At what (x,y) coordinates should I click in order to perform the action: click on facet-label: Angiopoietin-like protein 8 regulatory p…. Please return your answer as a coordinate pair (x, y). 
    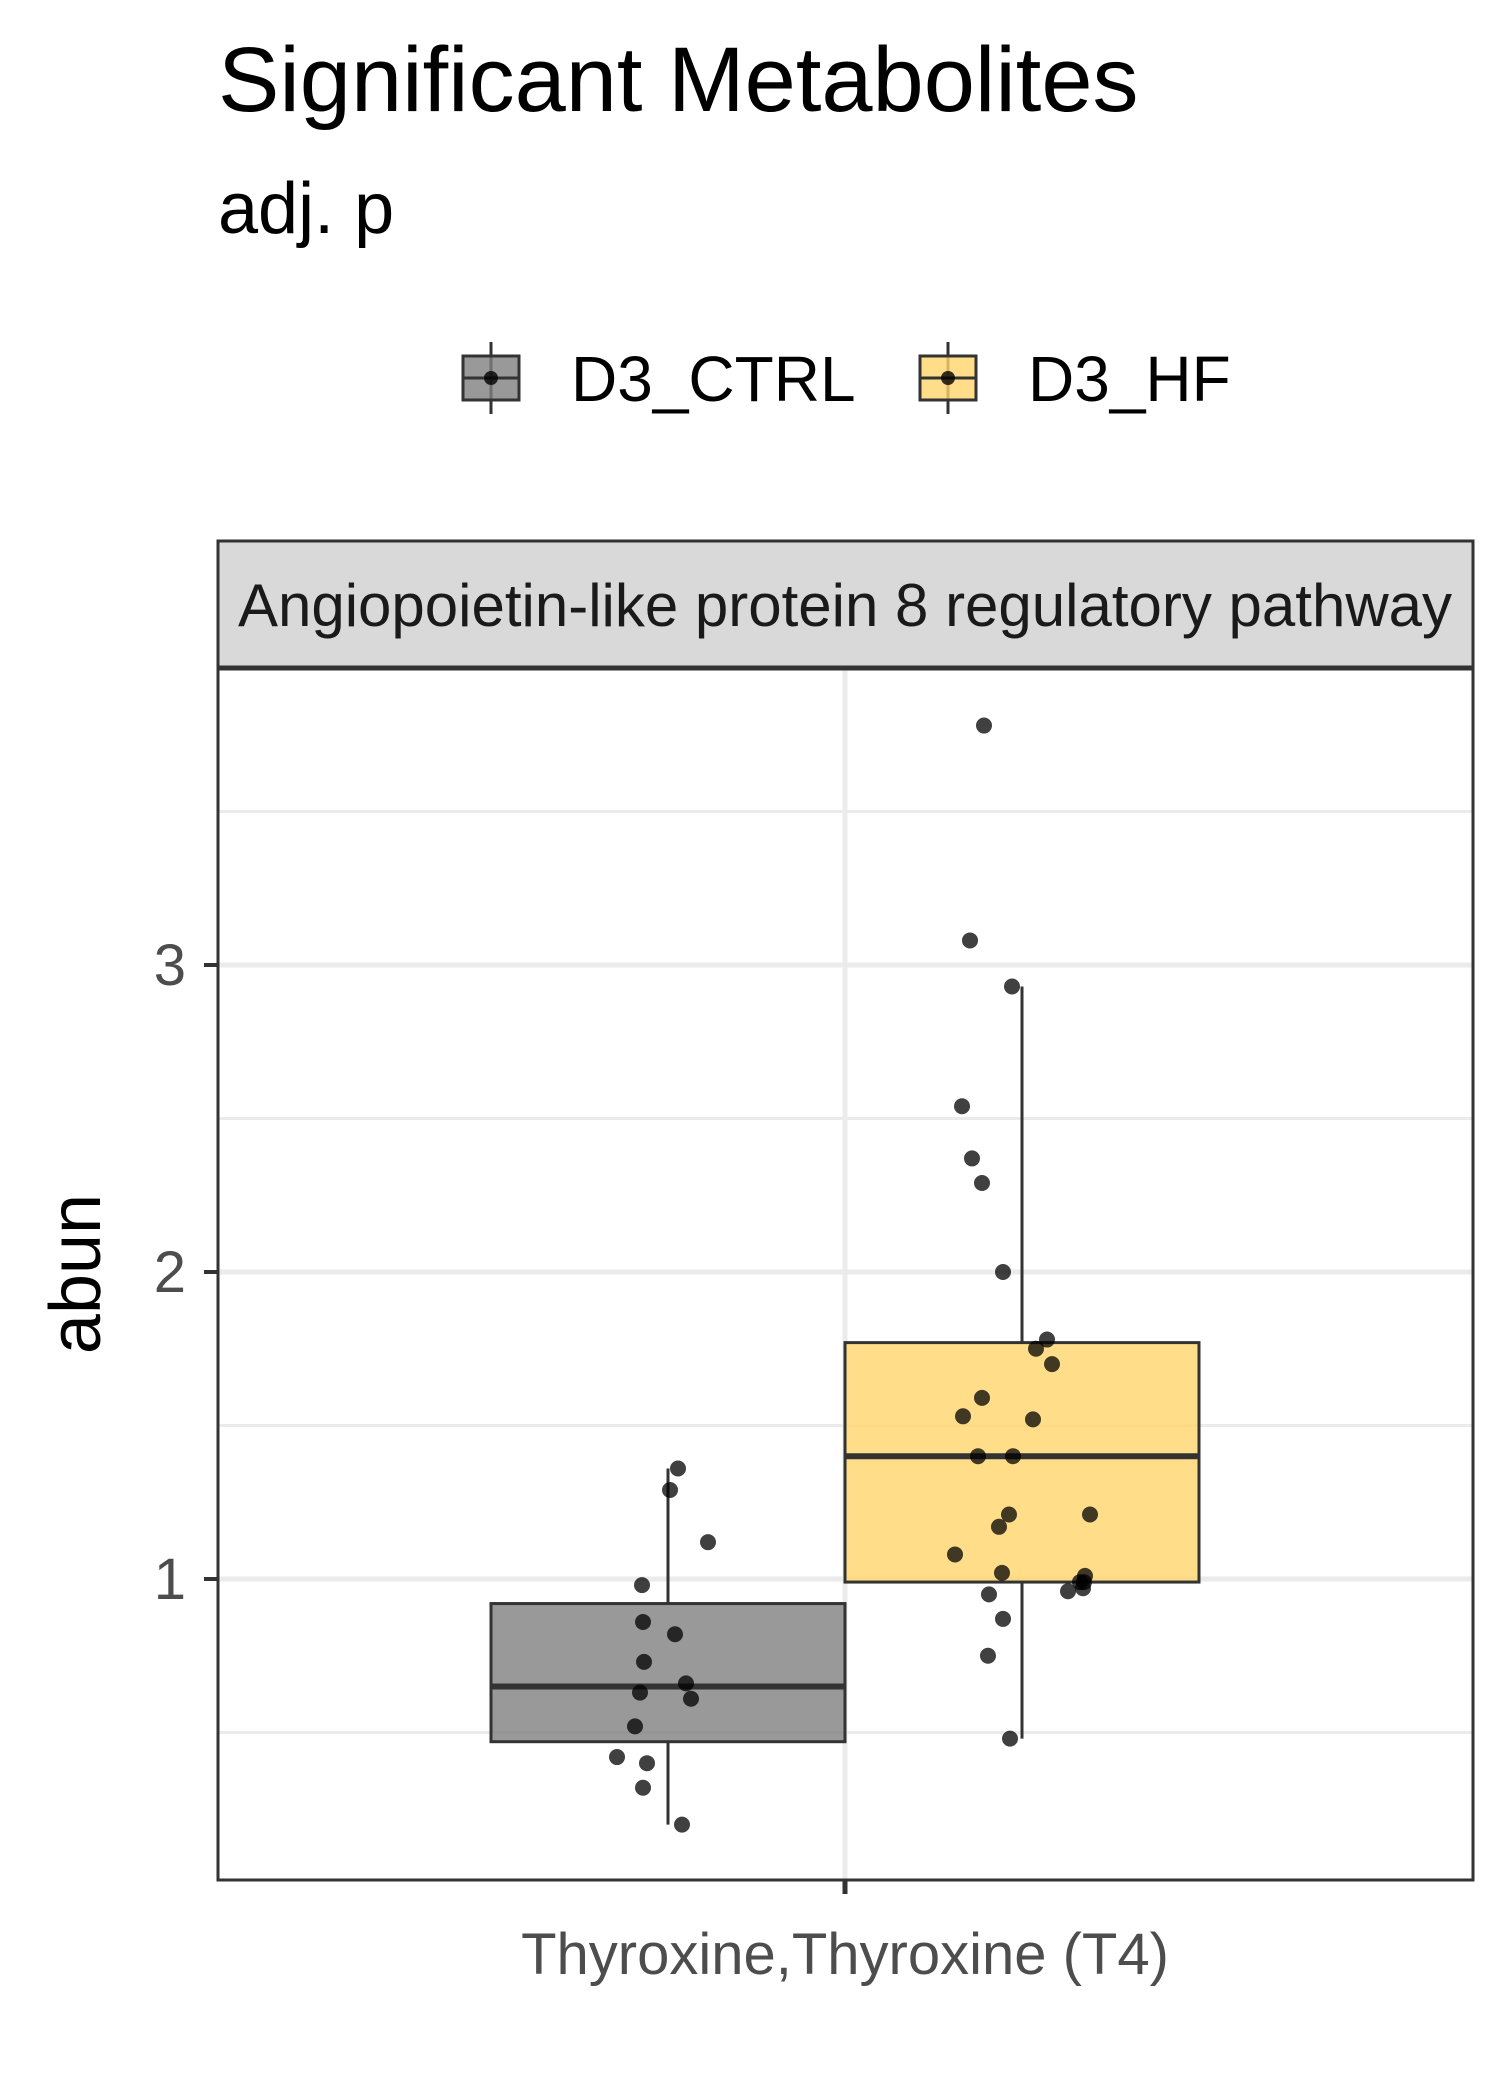
    Looking at the image, I should click on (845, 605).